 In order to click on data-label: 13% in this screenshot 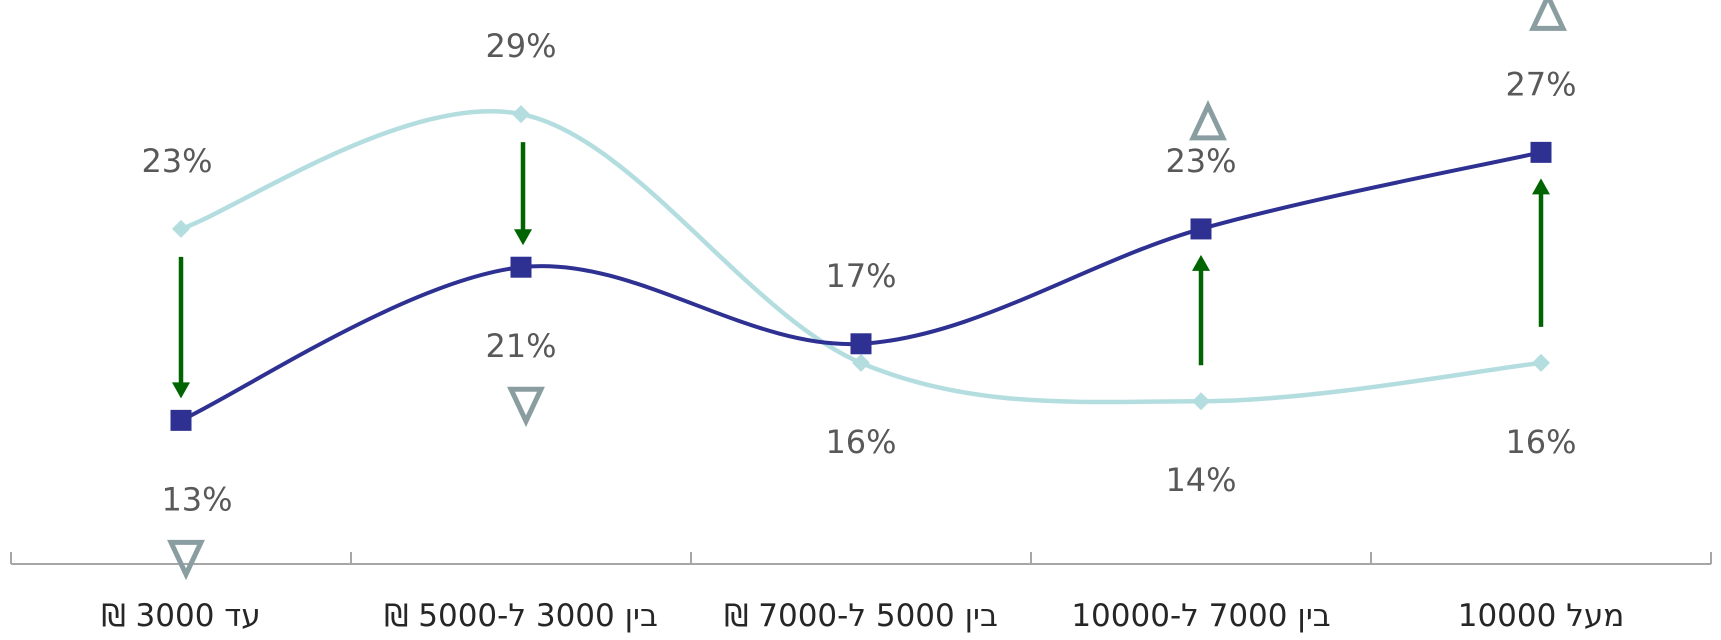, I will do `click(196, 499)`.